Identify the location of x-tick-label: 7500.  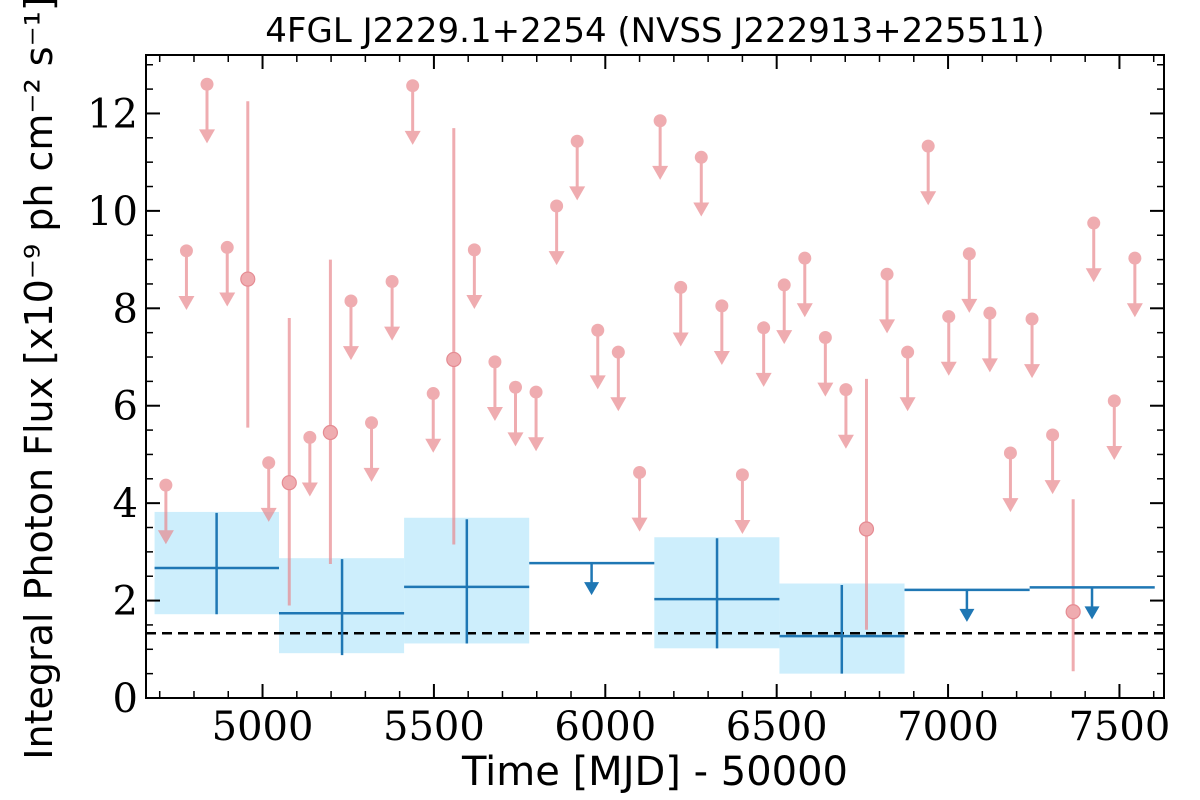
(1120, 727).